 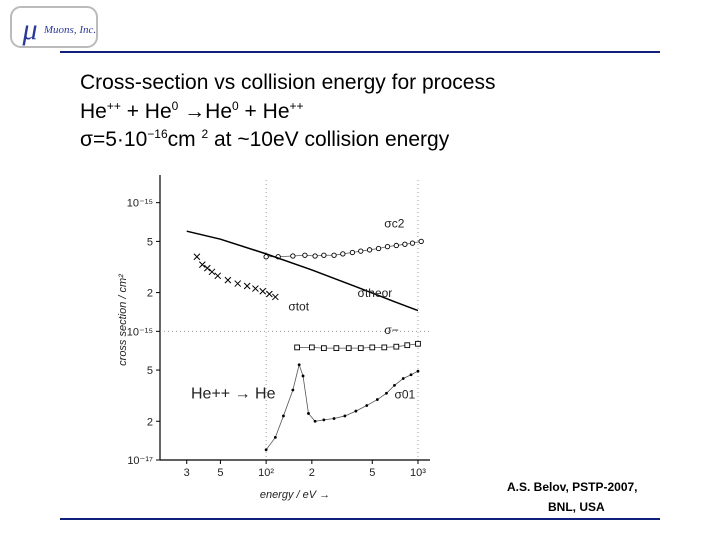 What do you see at coordinates (295, 495) in the screenshot?
I see `x-axis-label: energy / eV →` at bounding box center [295, 495].